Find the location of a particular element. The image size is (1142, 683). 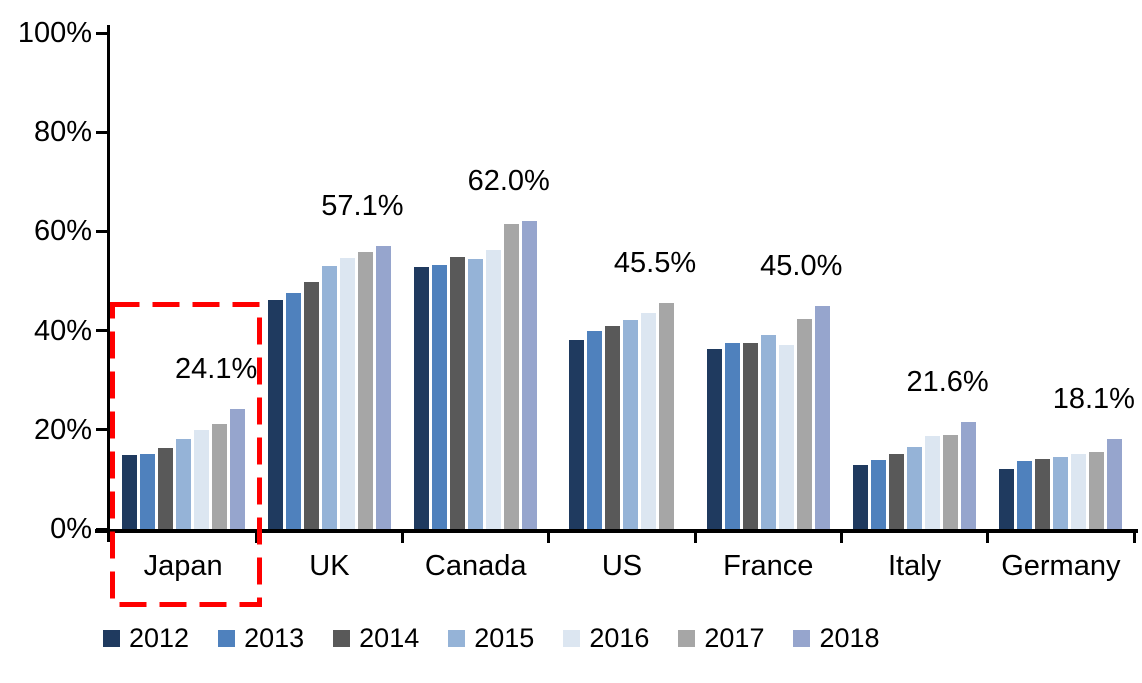

legend-label-2015: 2015 is located at coordinates (504, 638).